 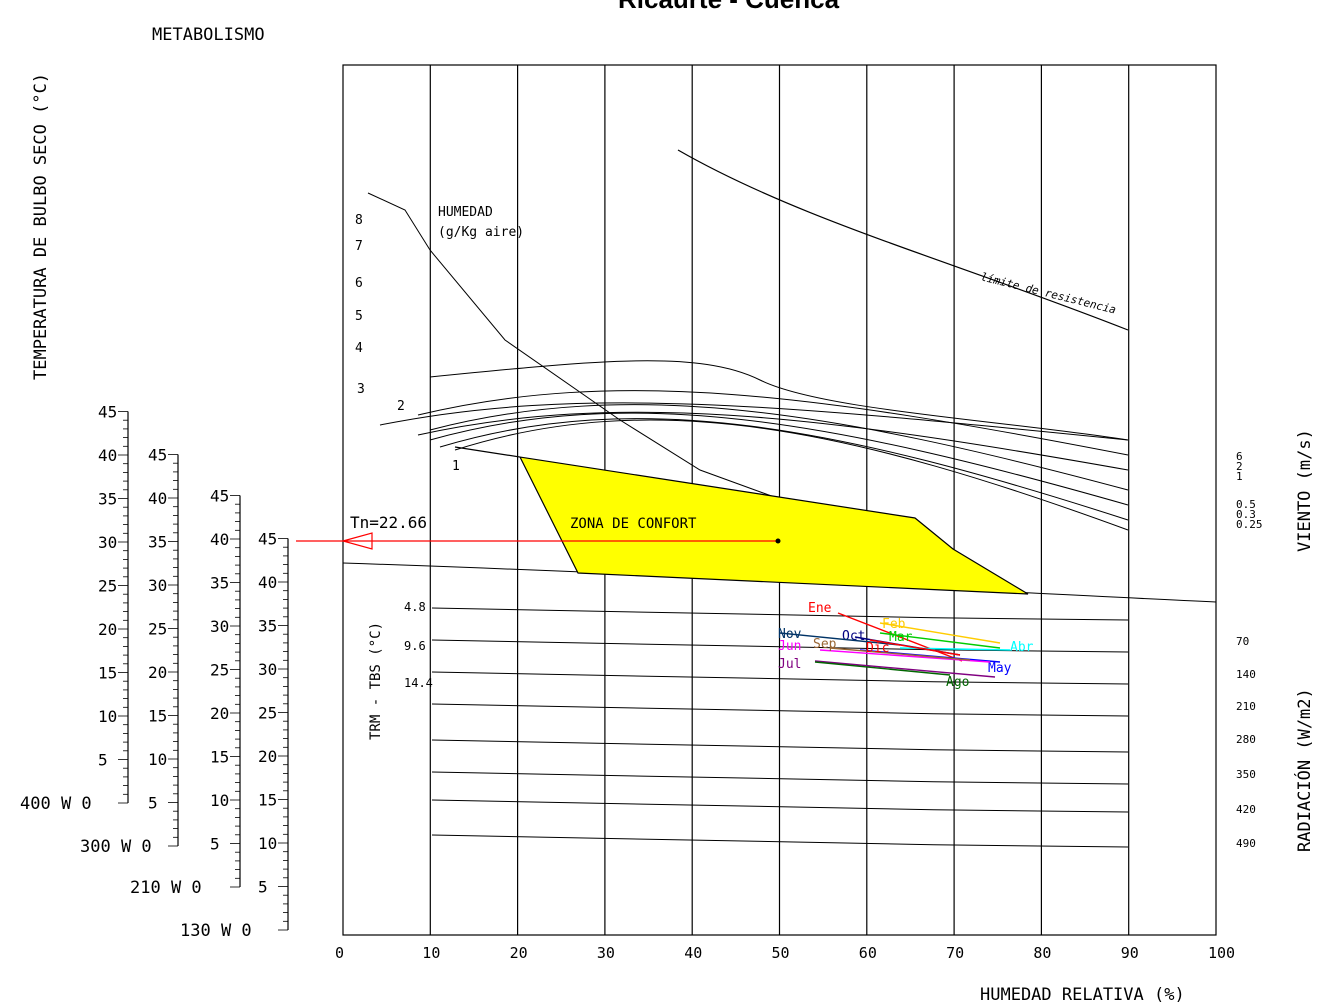 I want to click on metabolism-tick-label: 5, so click(x=153, y=803).